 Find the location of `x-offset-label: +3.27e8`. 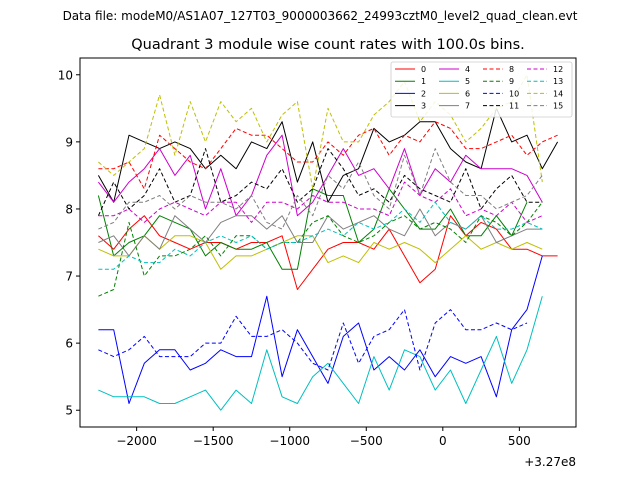

x-offset-label: +3.27e8 is located at coordinates (550, 462).